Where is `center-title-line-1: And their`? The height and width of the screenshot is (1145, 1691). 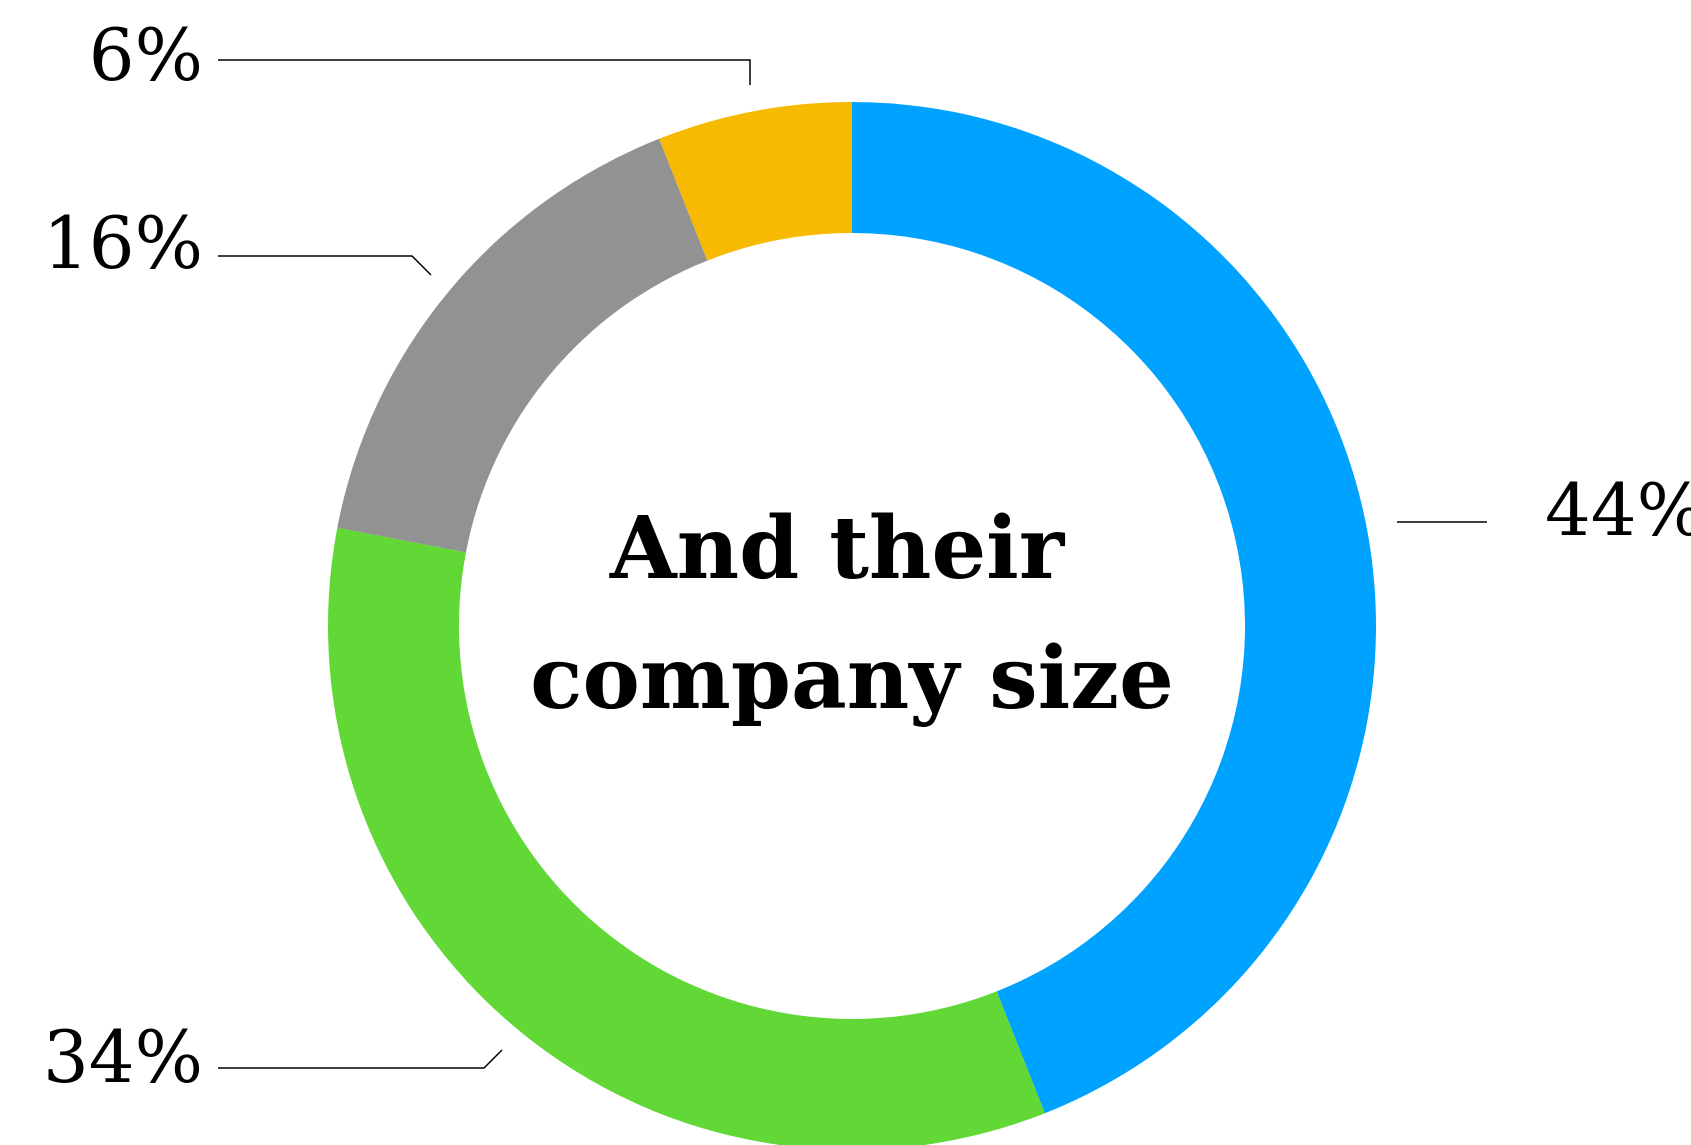
center-title-line-1: And their is located at coordinates (837, 548).